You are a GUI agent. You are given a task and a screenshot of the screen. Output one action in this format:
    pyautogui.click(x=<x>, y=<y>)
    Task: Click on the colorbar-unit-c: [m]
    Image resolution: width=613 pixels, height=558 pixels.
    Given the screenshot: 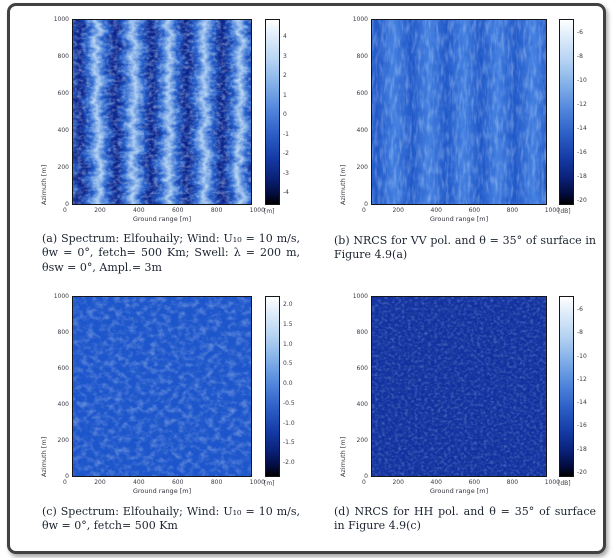 What is the action you would take?
    pyautogui.click(x=269, y=483)
    